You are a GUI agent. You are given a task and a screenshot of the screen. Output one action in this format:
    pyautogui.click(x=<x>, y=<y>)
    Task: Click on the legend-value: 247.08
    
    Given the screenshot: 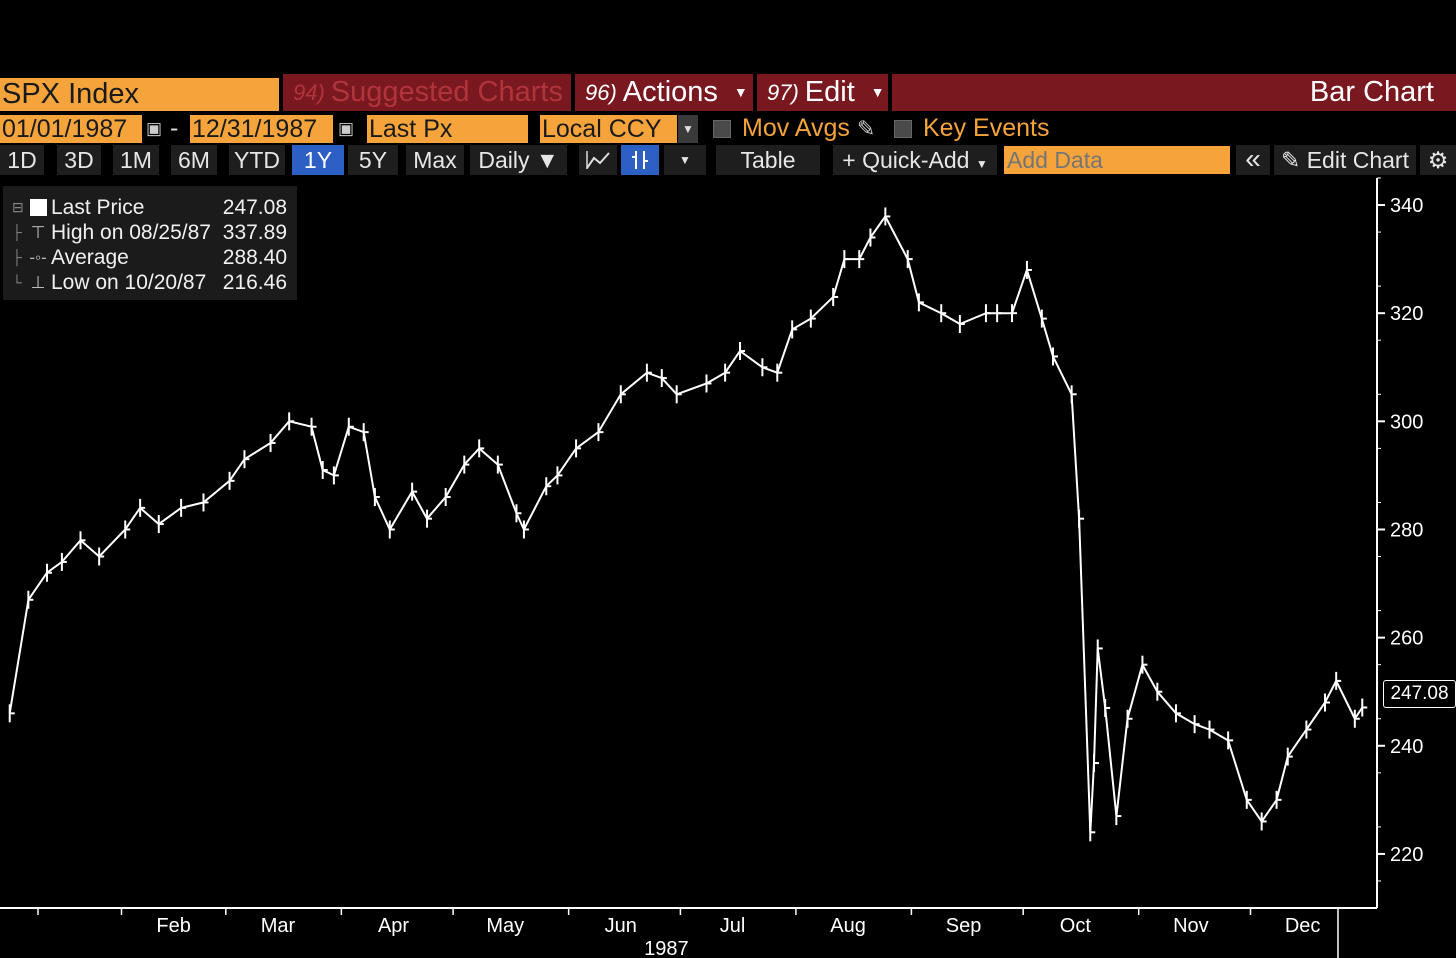 What is the action you would take?
    pyautogui.click(x=254, y=207)
    